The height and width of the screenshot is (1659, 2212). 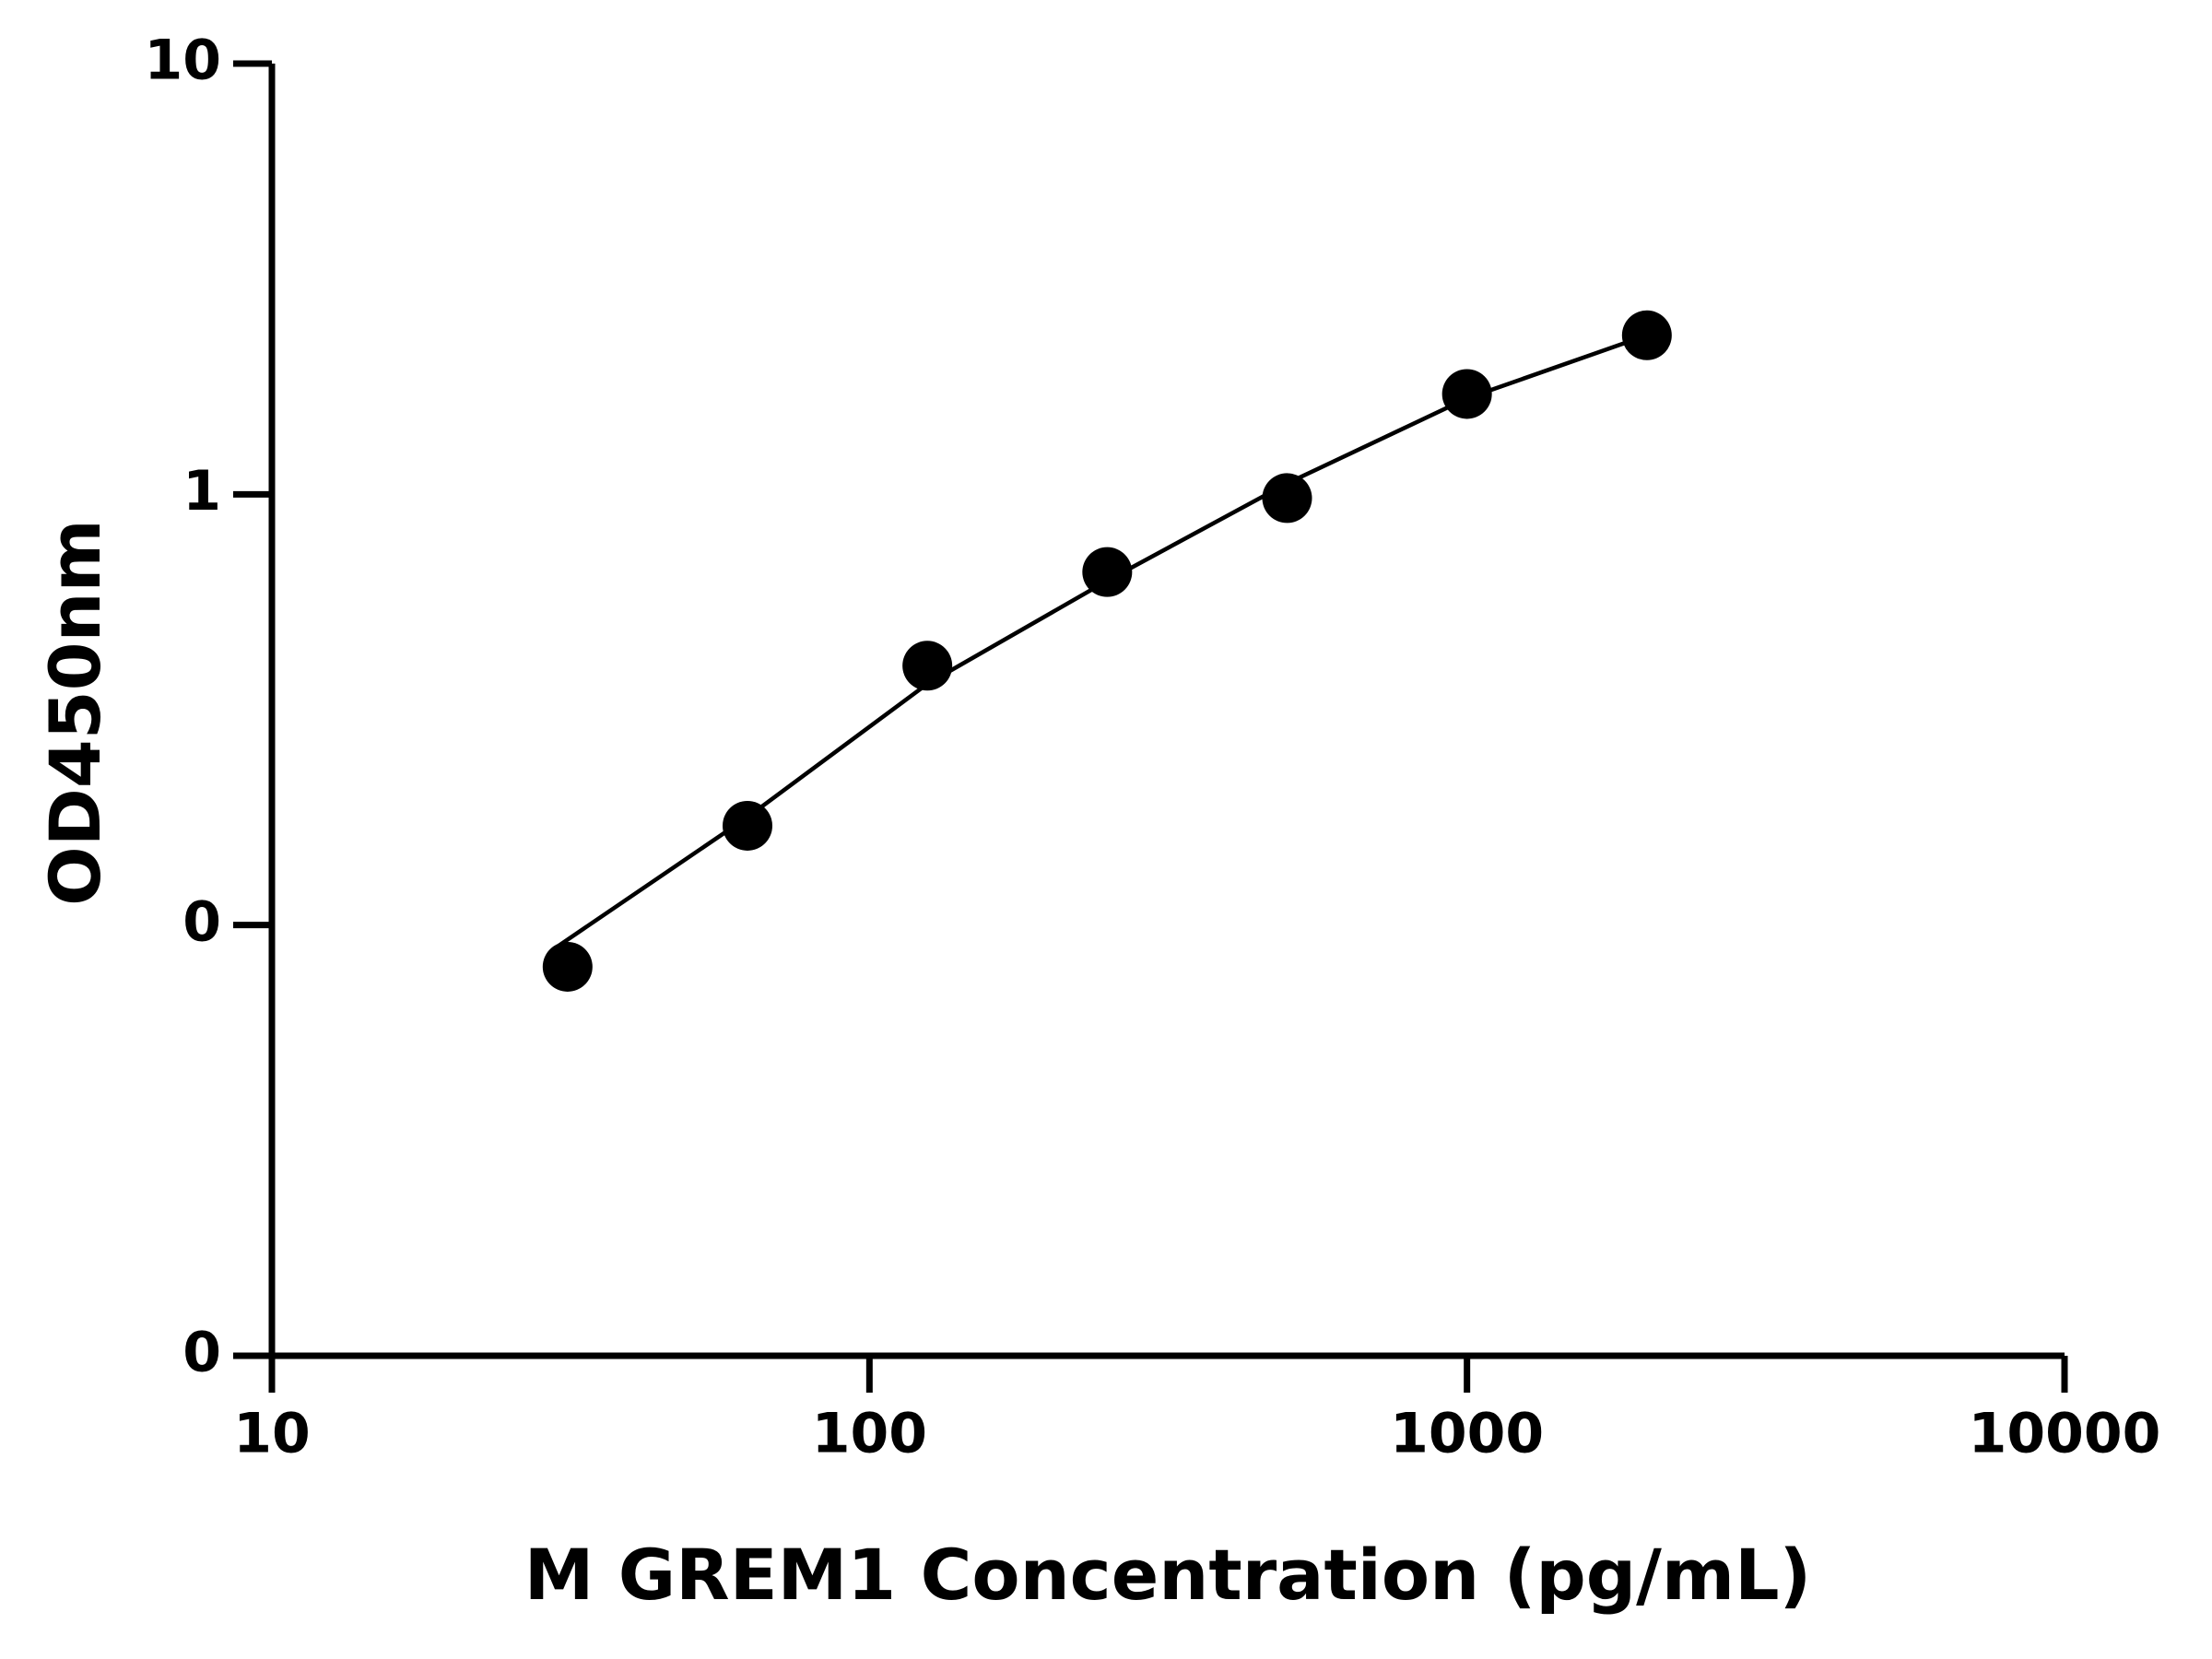 What do you see at coordinates (201, 491) in the screenshot?
I see `y-tick-label: 1` at bounding box center [201, 491].